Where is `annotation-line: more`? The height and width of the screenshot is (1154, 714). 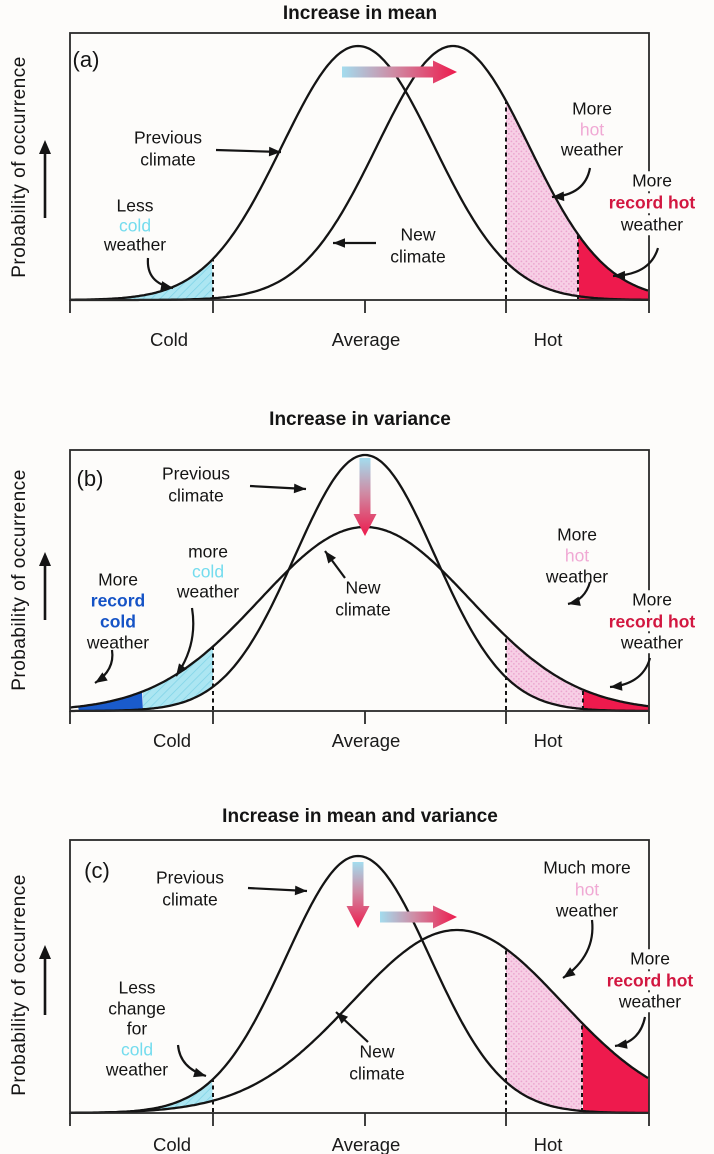
annotation-line: more is located at coordinates (208, 551).